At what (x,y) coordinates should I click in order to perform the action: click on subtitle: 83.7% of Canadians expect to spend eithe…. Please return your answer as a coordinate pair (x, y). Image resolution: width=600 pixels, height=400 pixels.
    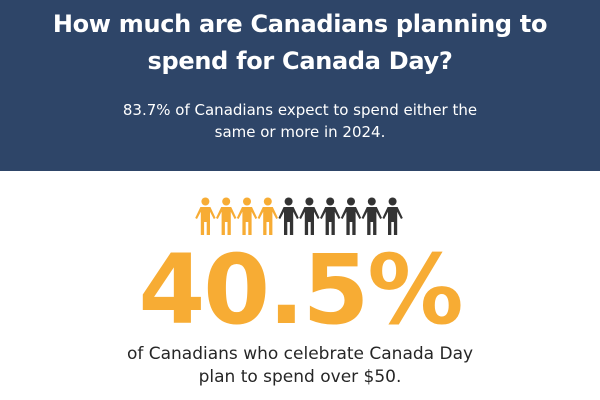
    Looking at the image, I should click on (300, 121).